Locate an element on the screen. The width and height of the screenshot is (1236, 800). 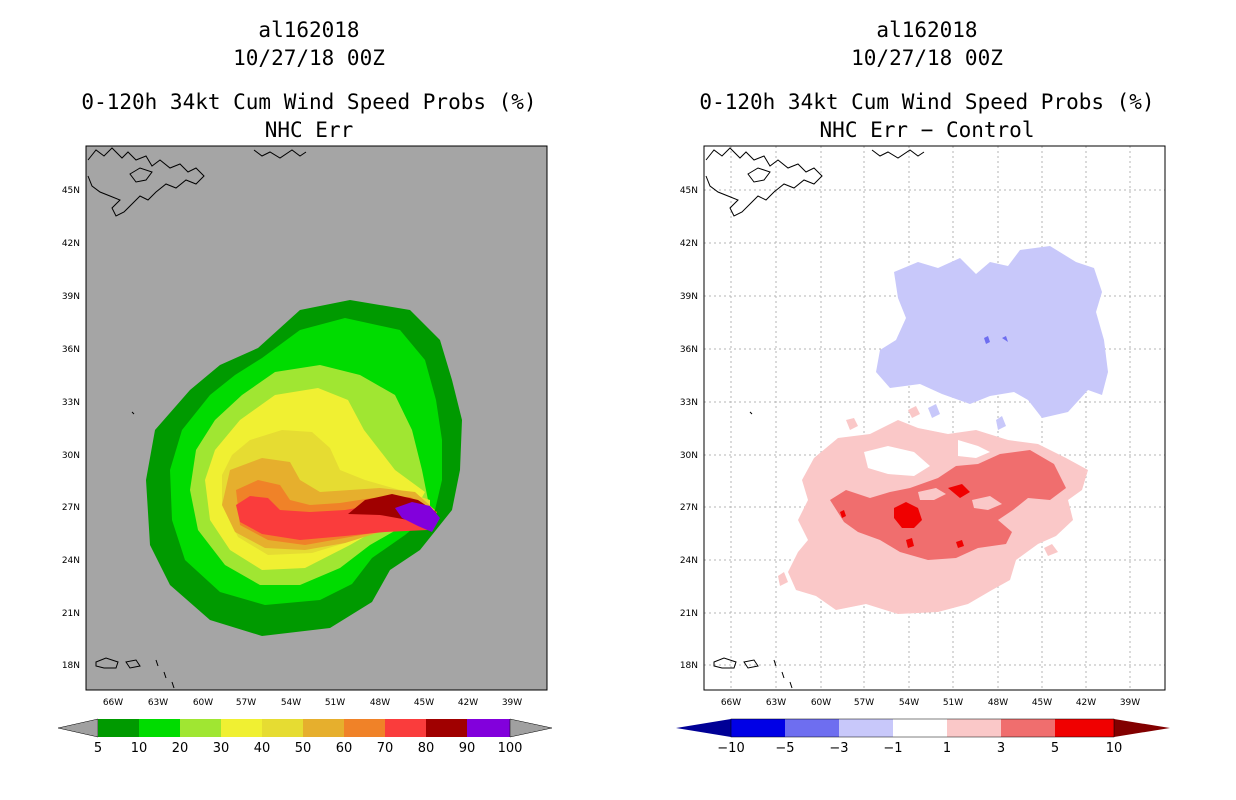
coastlines is located at coordinates (815, 418).